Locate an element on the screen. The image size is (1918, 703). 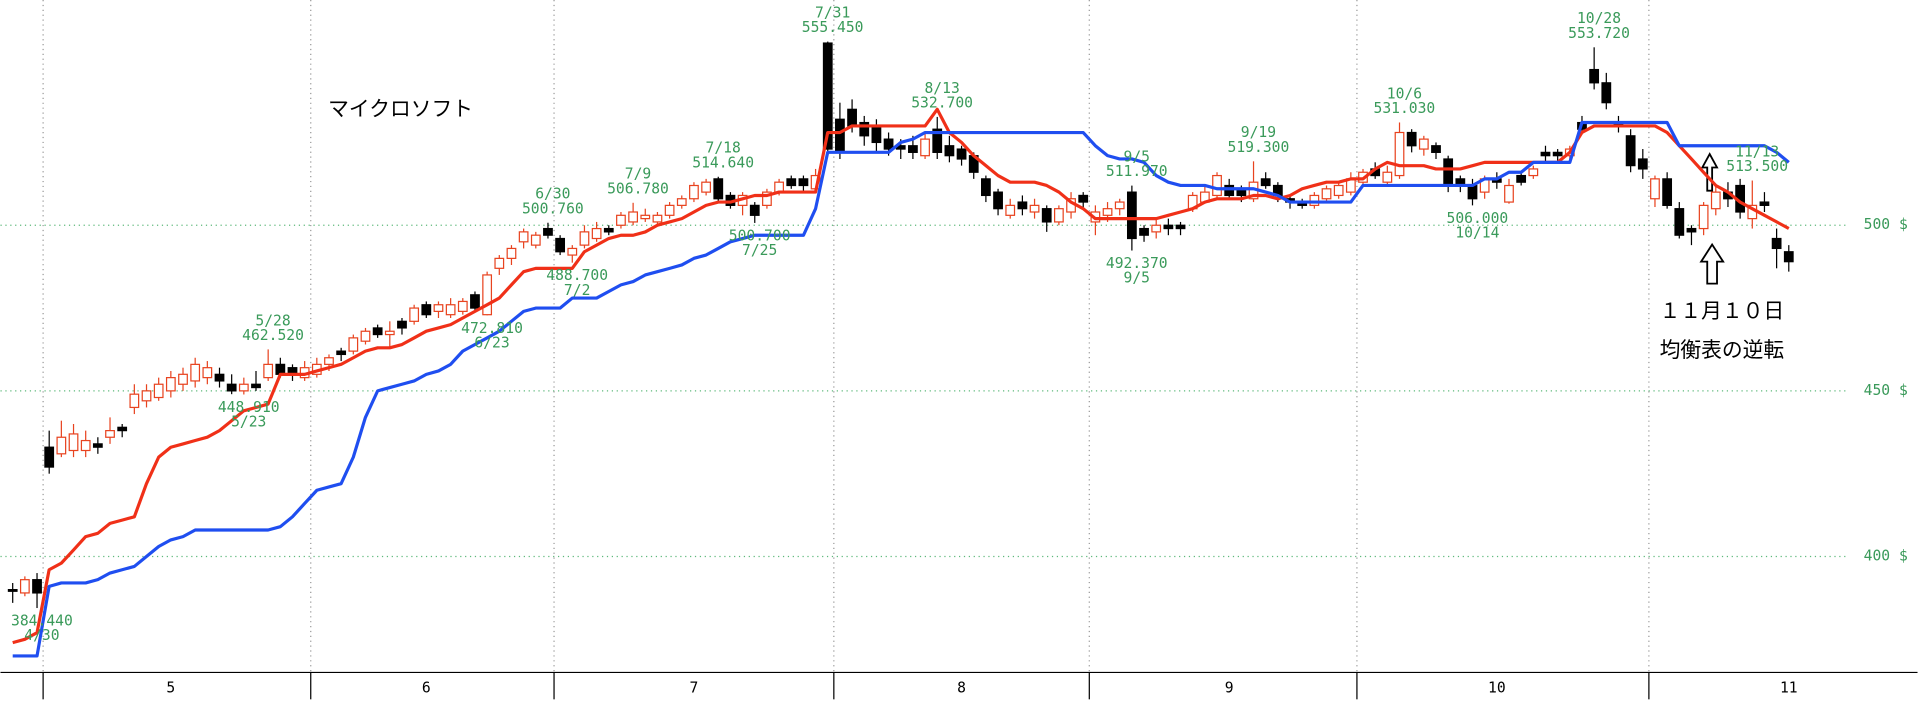
annotation-date: 10/14 is located at coordinates (1477, 232).